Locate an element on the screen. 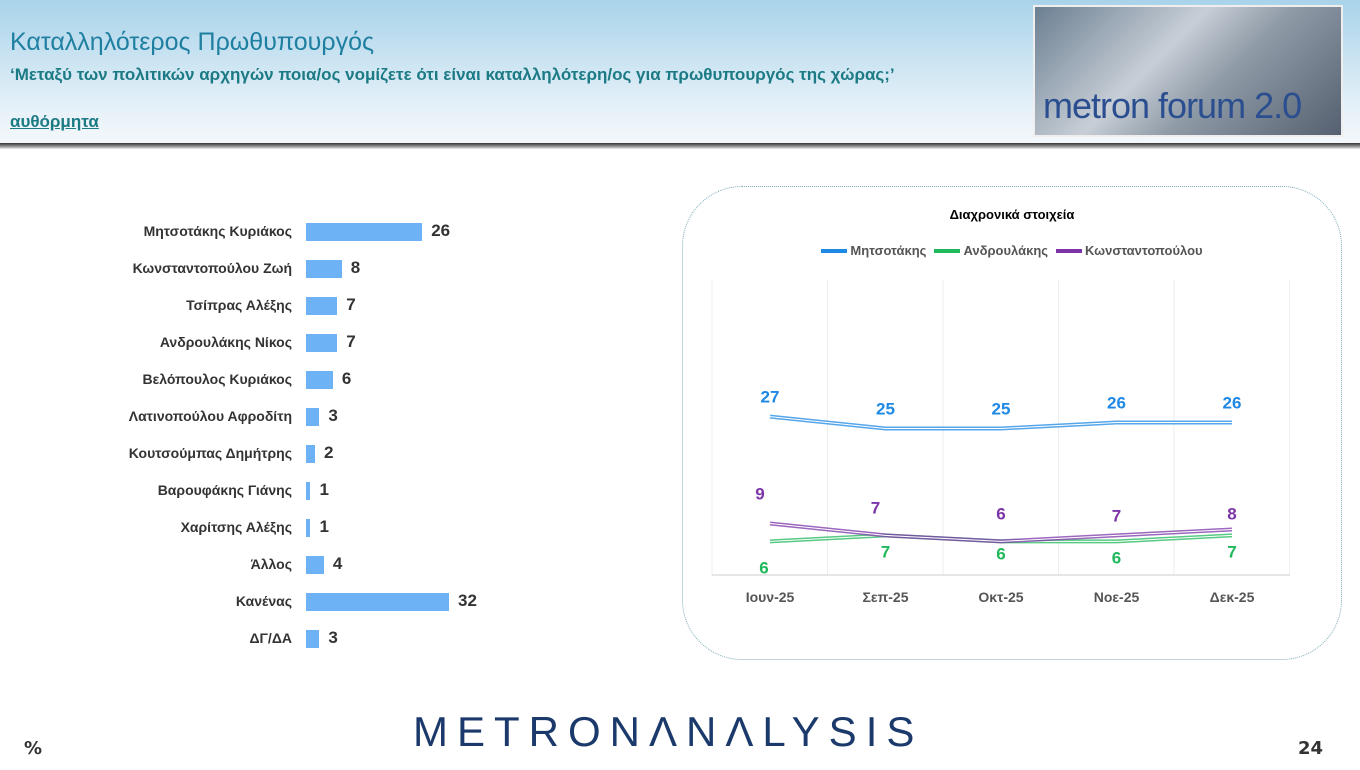  data-label: 8 is located at coordinates (1231, 513).